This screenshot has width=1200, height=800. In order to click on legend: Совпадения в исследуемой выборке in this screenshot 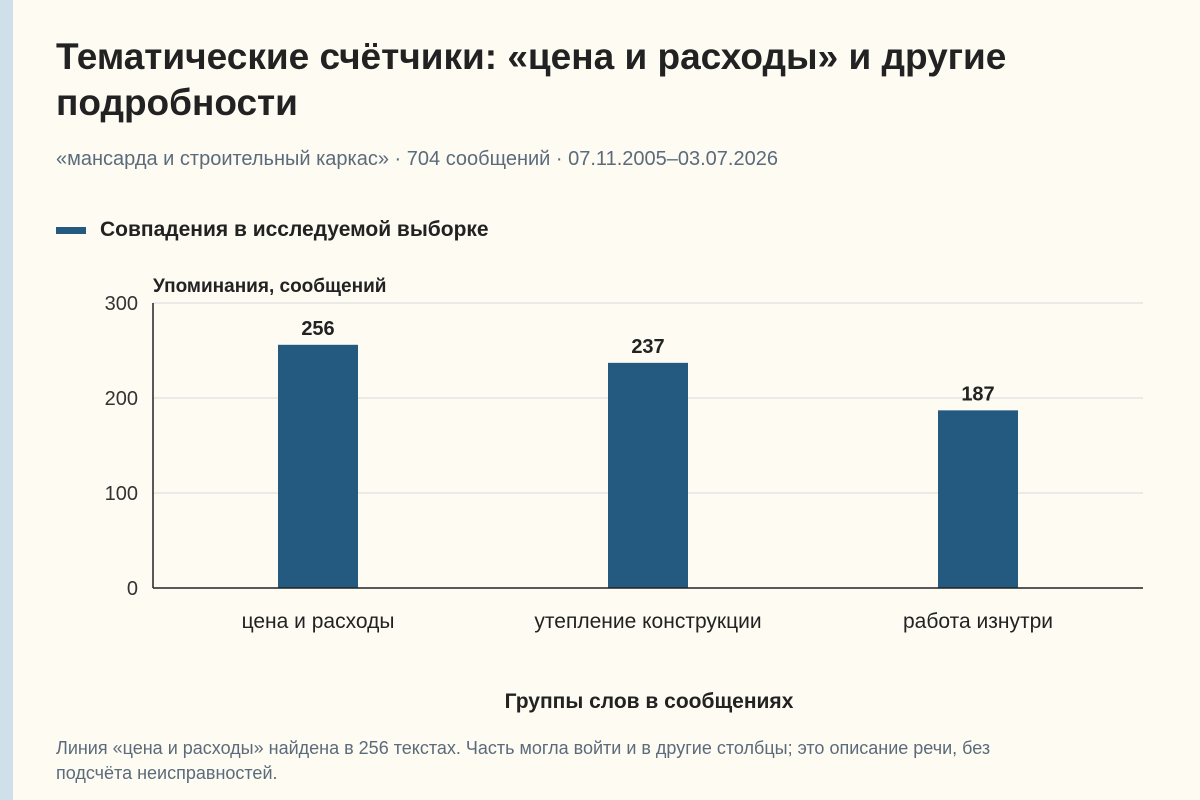, I will do `click(272, 230)`.